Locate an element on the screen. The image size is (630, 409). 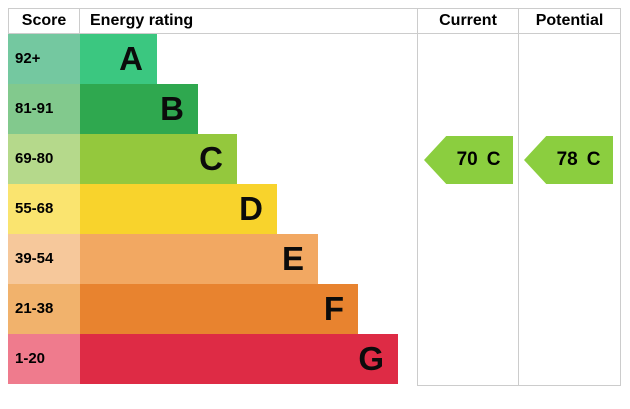
band-score-range: 21-38 is located at coordinates (44, 309).